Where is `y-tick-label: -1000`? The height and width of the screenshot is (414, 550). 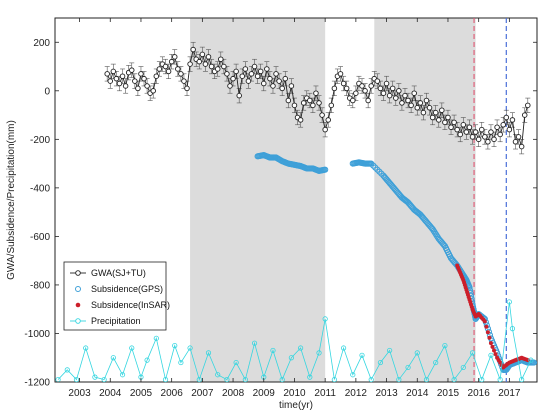
y-tick-label: -1000 is located at coordinates (37, 334).